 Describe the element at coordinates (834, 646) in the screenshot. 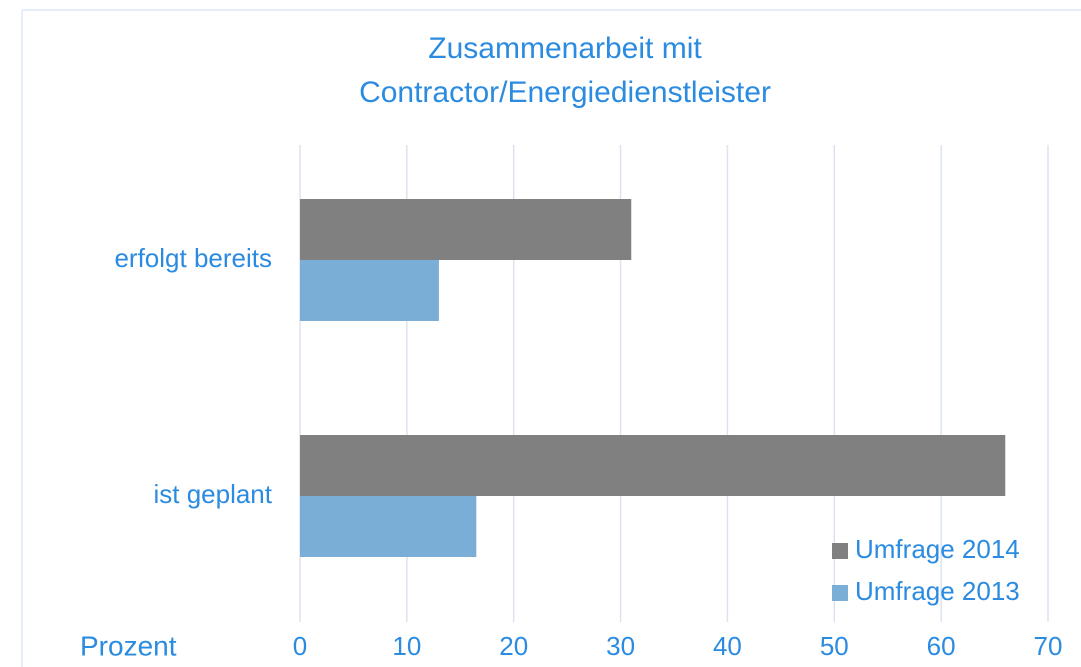

I see `x-tick-label: 50` at that location.